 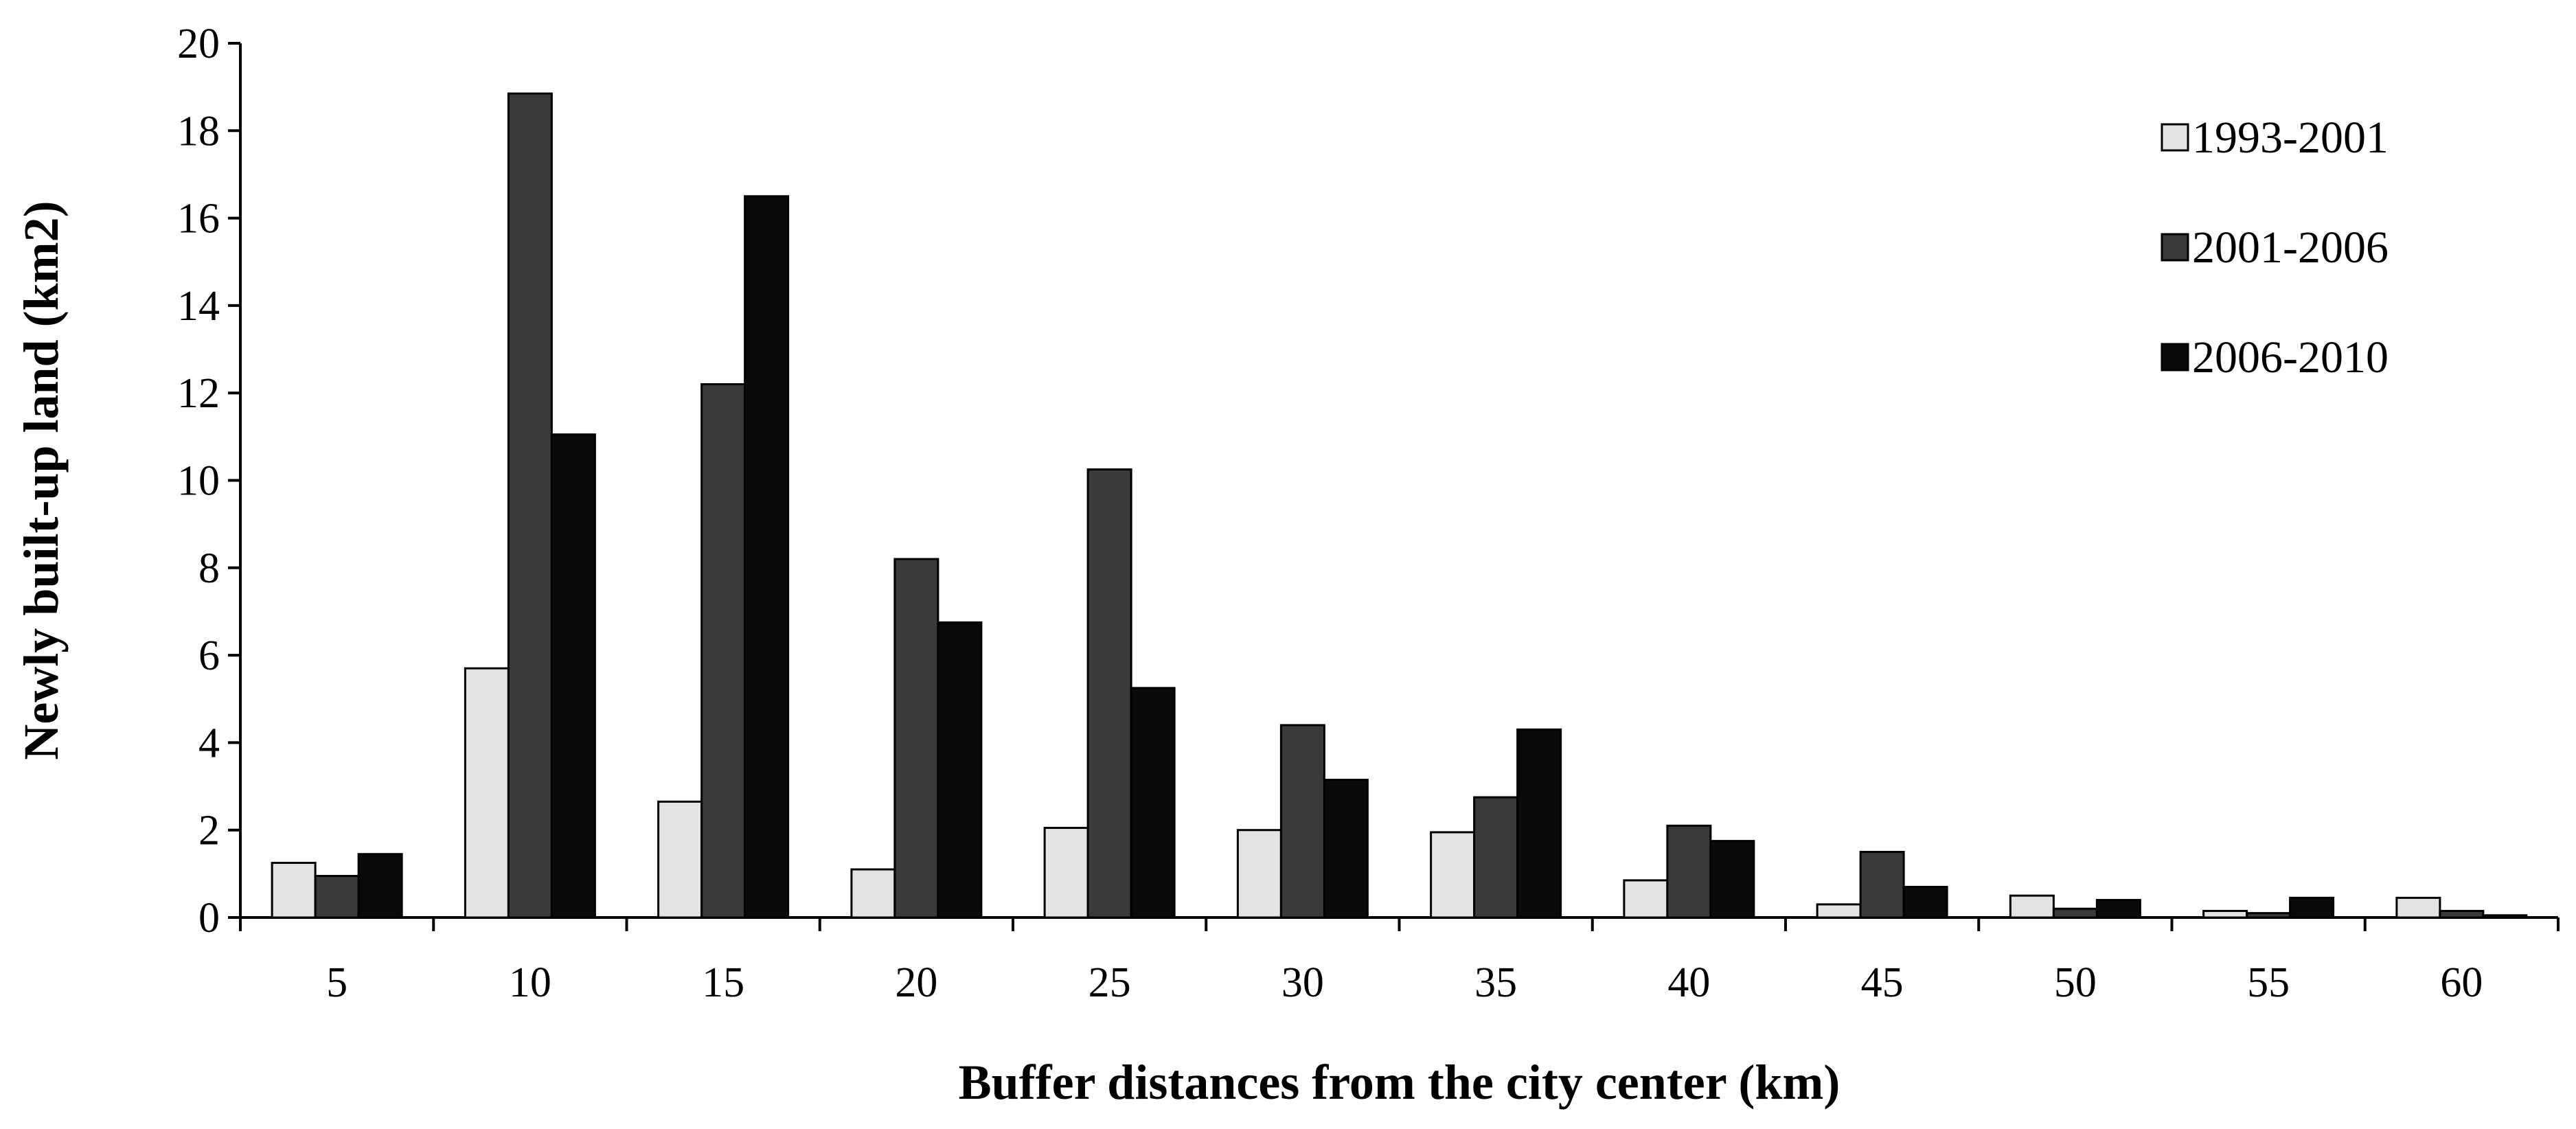 I want to click on x-tick-label: 20, so click(x=916, y=982).